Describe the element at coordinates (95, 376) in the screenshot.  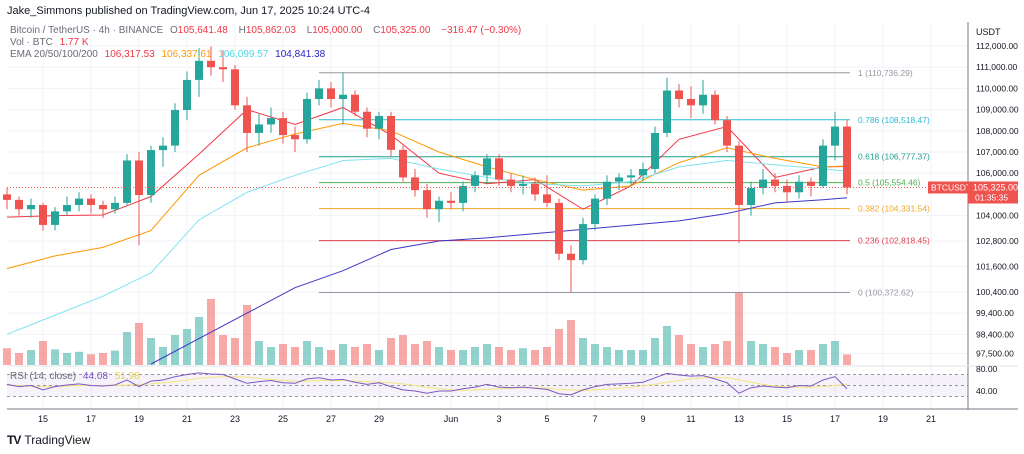
I see `rsi-value: 44.08` at that location.